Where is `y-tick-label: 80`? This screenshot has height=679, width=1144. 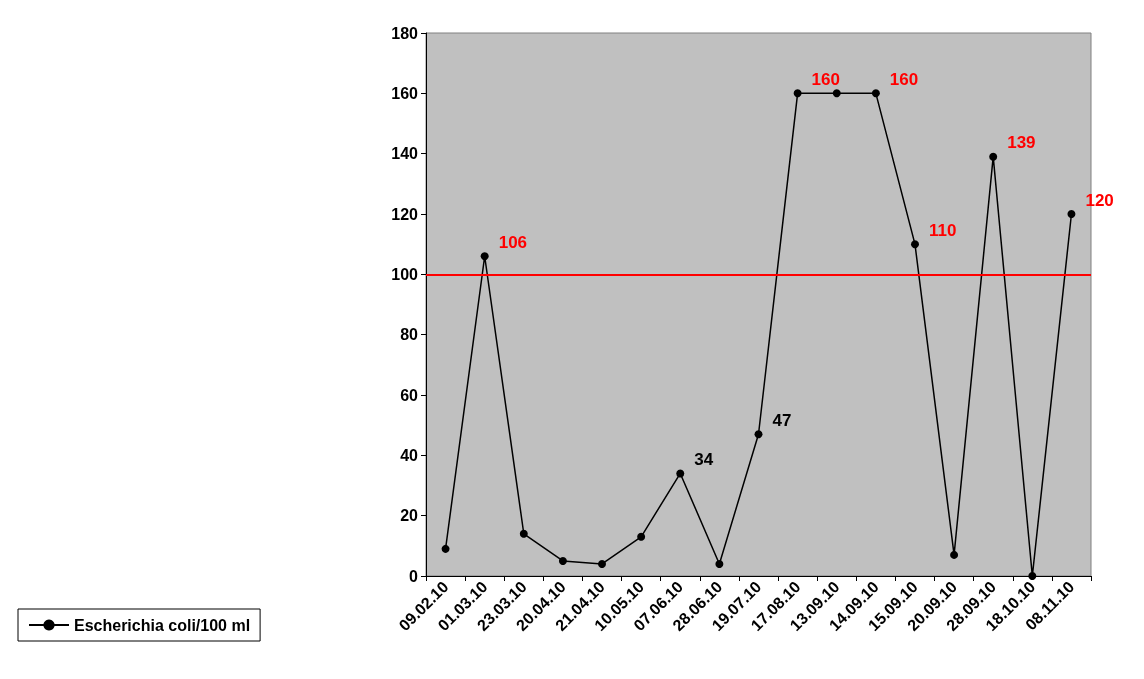
y-tick-label: 80 is located at coordinates (409, 335).